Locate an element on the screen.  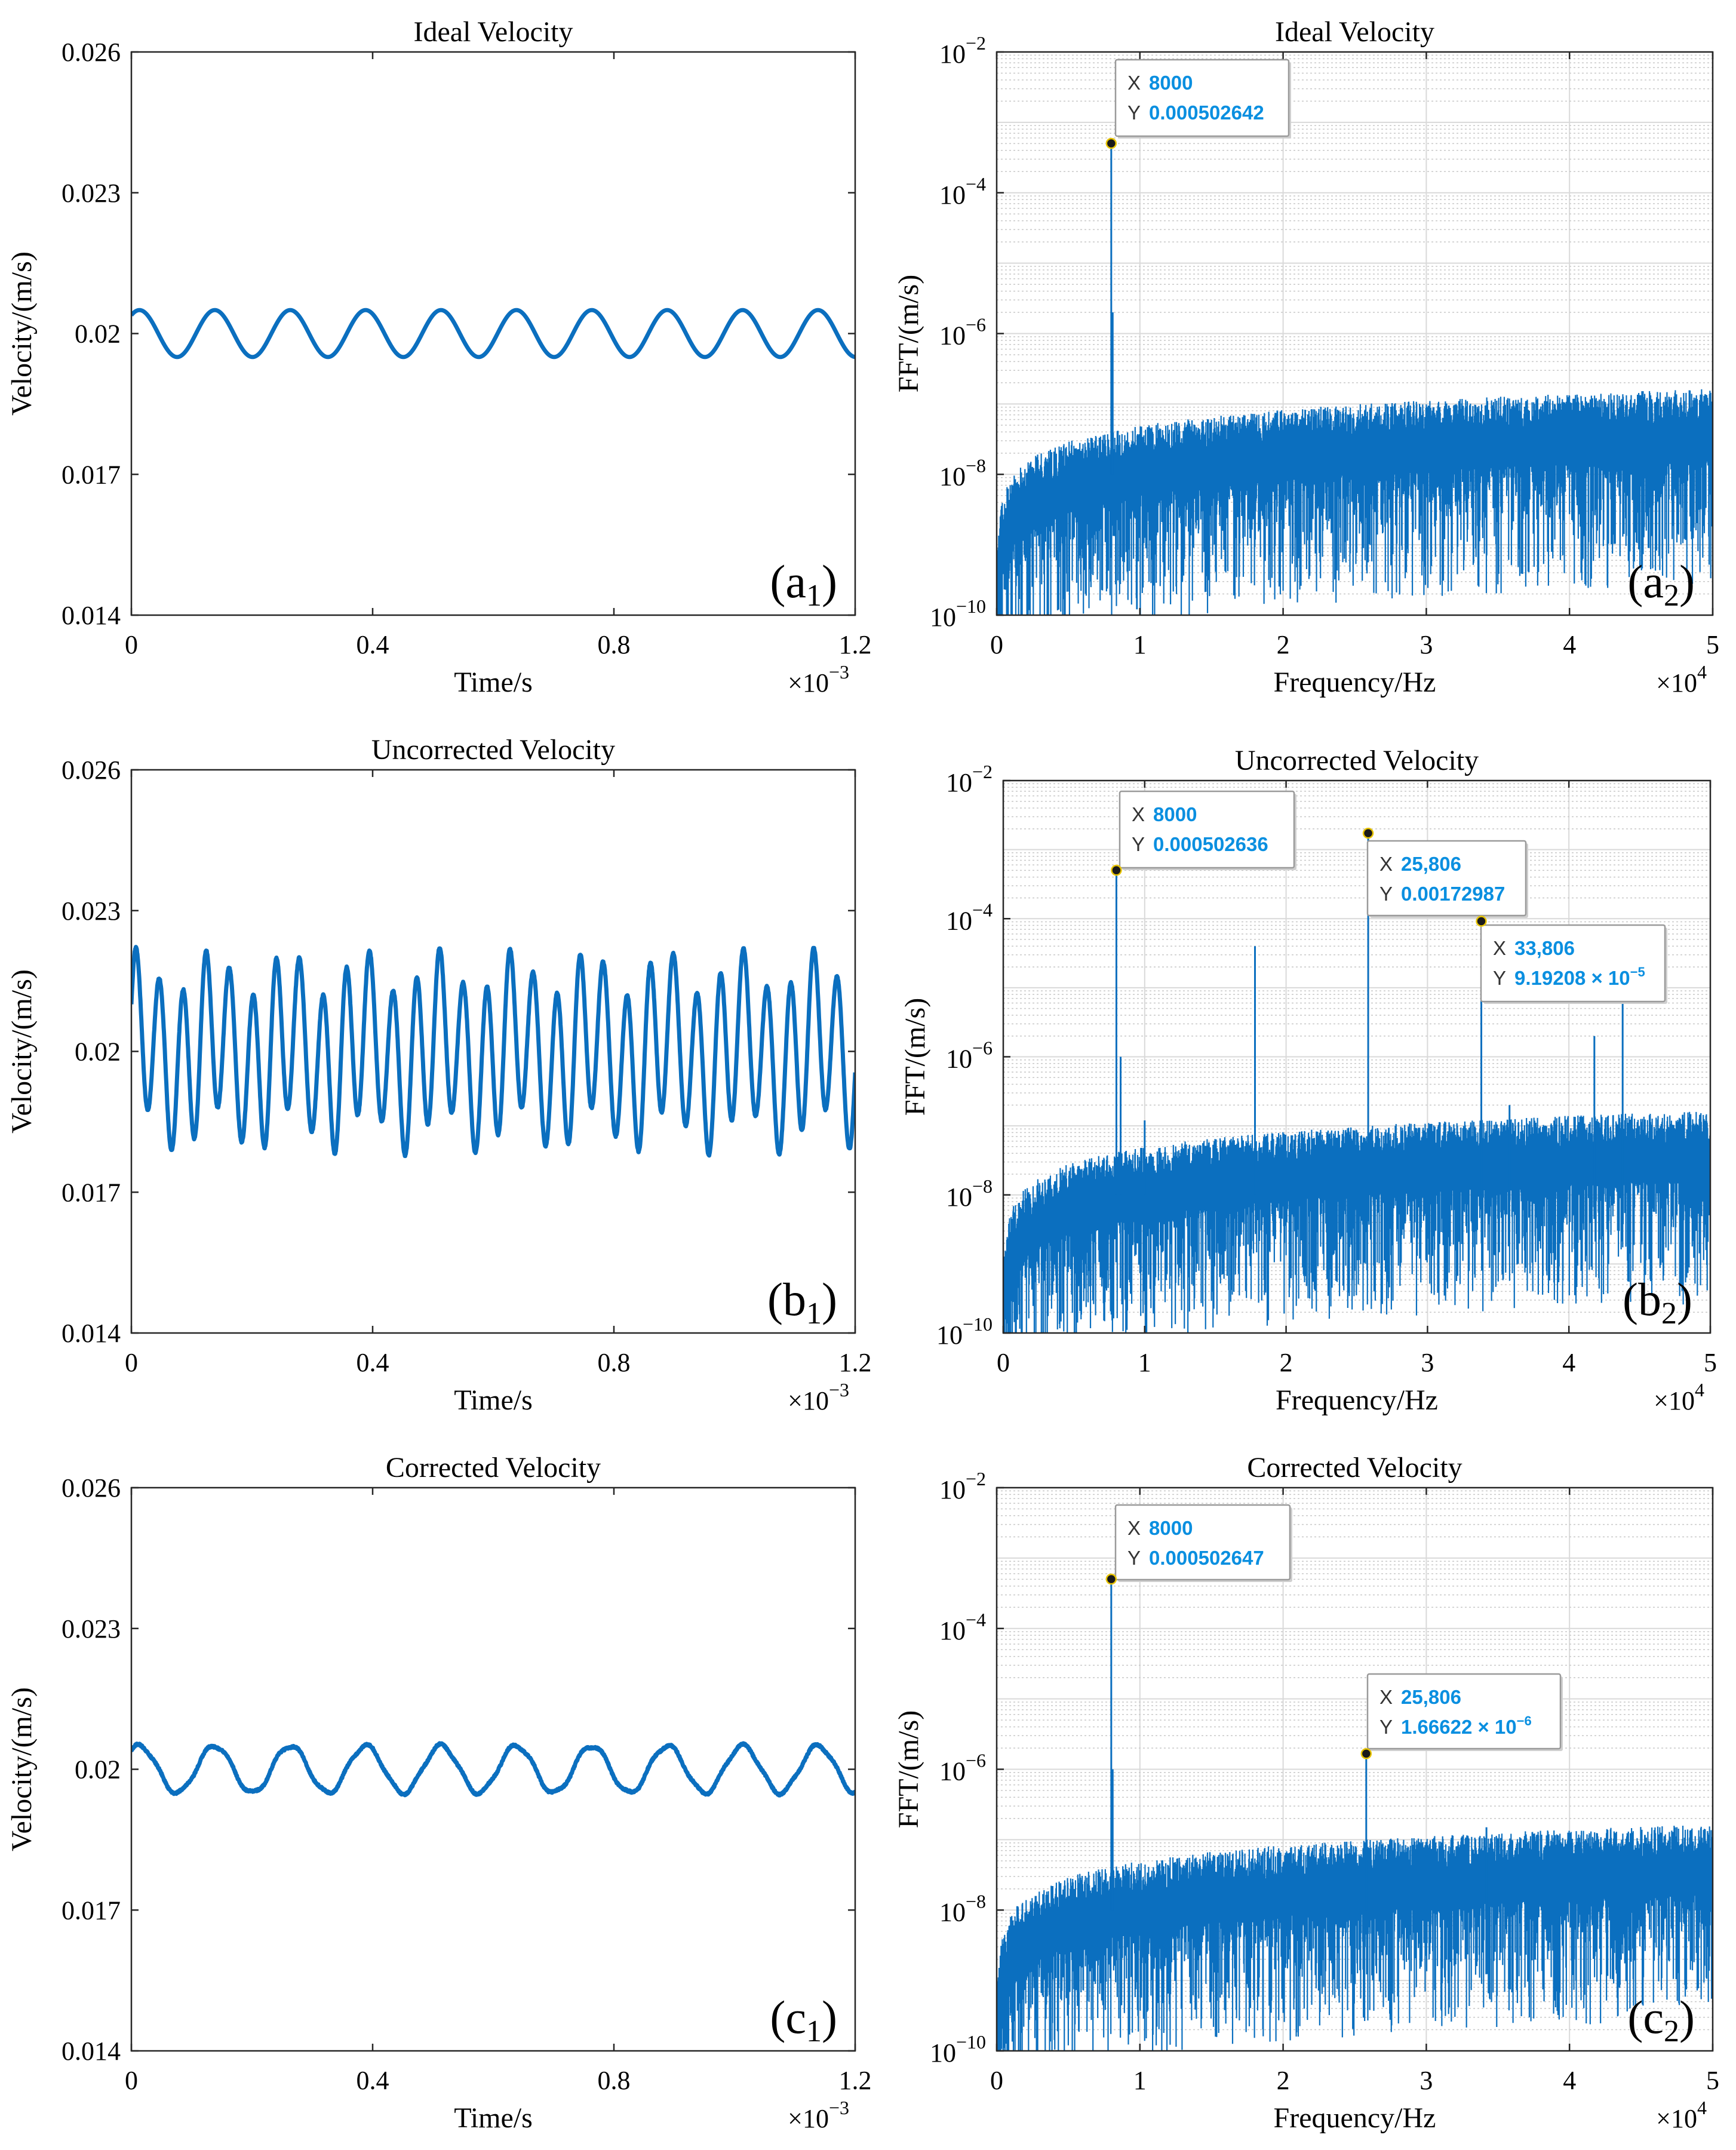
datatip: X 8000 Y 0.000502636 is located at coordinates (1203, 833).